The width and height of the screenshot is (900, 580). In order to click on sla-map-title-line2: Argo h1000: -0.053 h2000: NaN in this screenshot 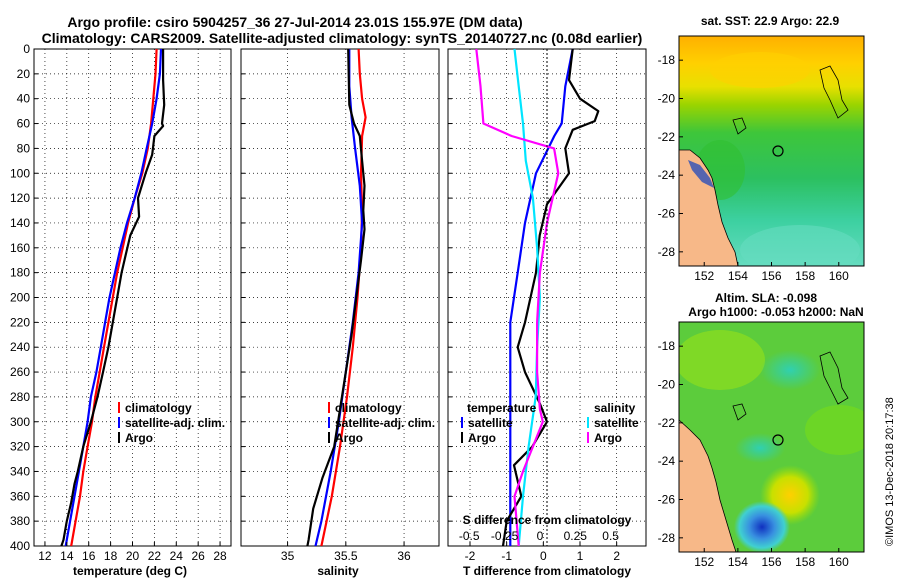, I will do `click(775, 312)`.